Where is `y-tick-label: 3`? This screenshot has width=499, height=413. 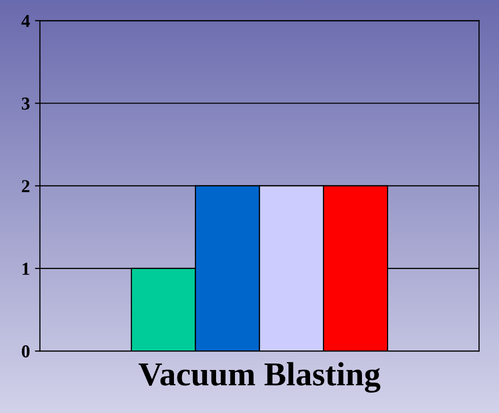
y-tick-label: 3 is located at coordinates (26, 104).